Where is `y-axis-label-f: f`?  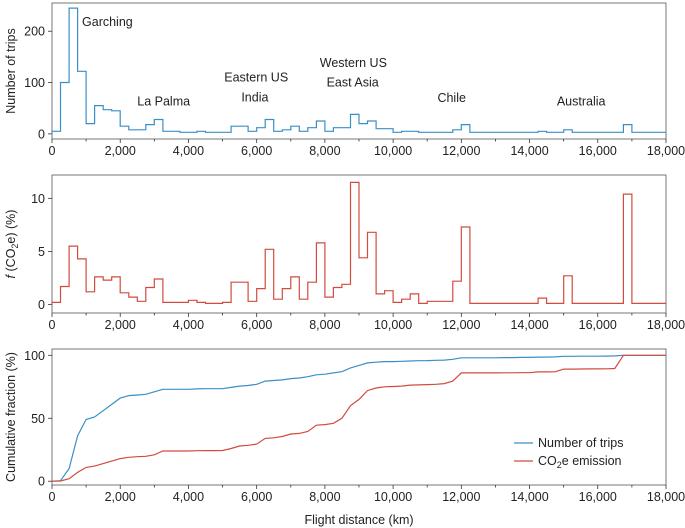 y-axis-label-f: f is located at coordinates (11, 275).